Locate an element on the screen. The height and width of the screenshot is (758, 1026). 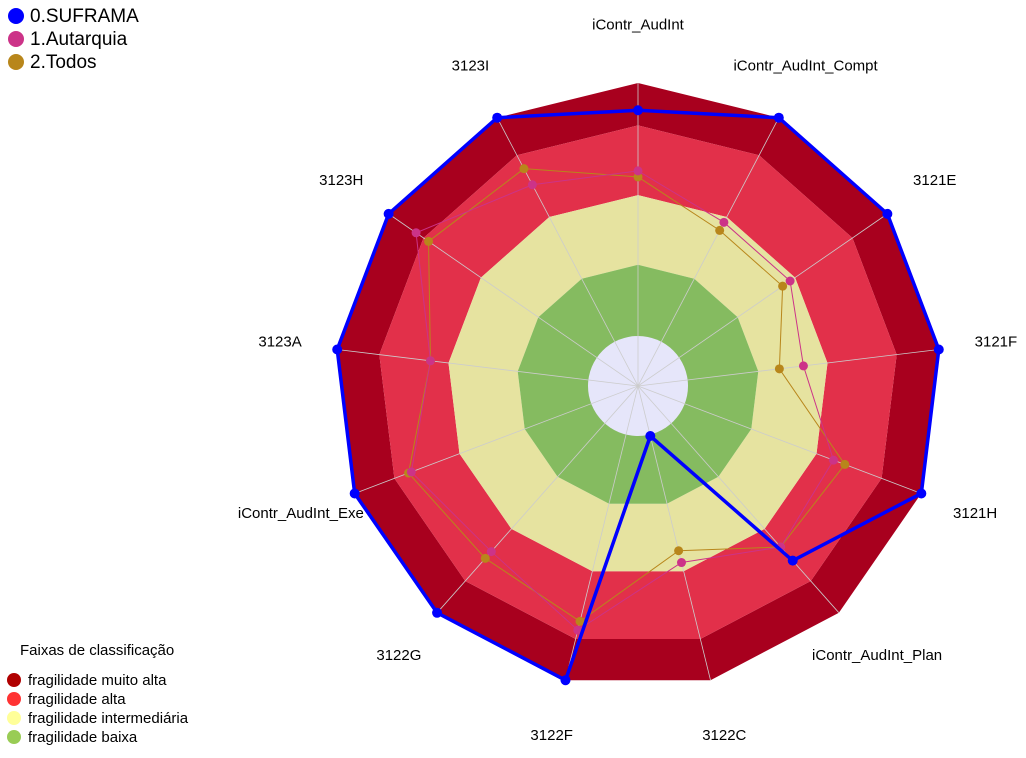
legend-label: 2.Todos is located at coordinates (63, 62).